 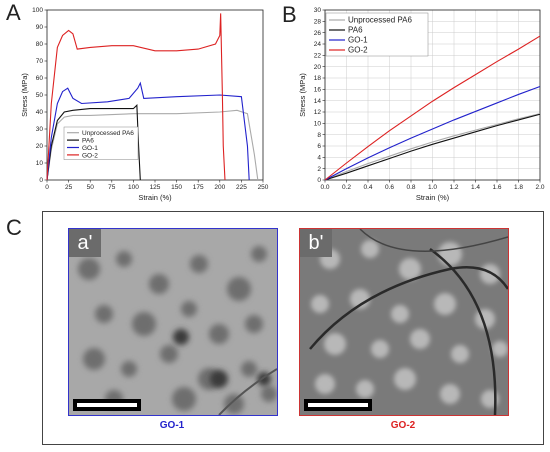 I want to click on y-tick-label: 8, so click(x=319, y=135).